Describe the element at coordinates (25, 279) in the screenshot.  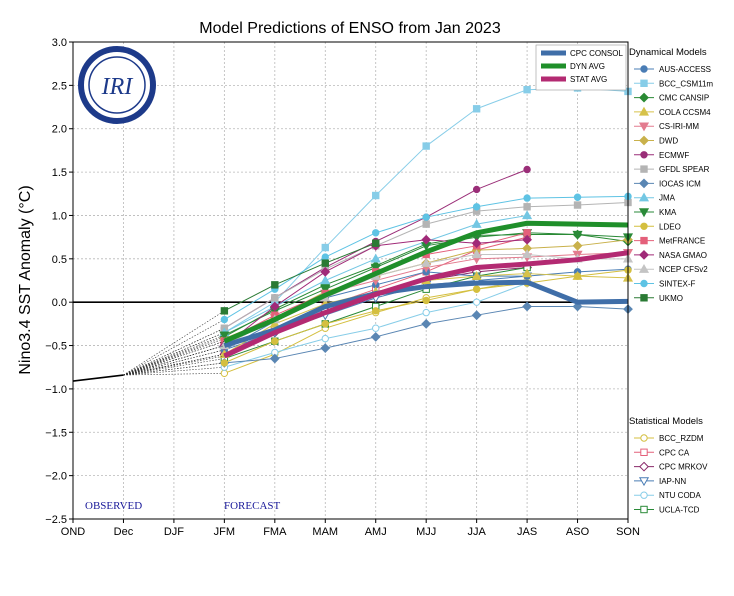
I see `y-axis-label: Nino3.4 SST Anomaly (°C)` at that location.